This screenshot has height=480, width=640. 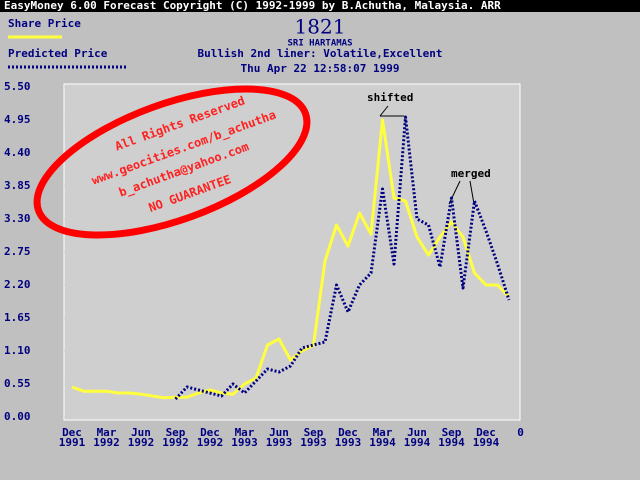 What do you see at coordinates (17, 317) in the screenshot?
I see `y-tick-label: 1.65` at bounding box center [17, 317].